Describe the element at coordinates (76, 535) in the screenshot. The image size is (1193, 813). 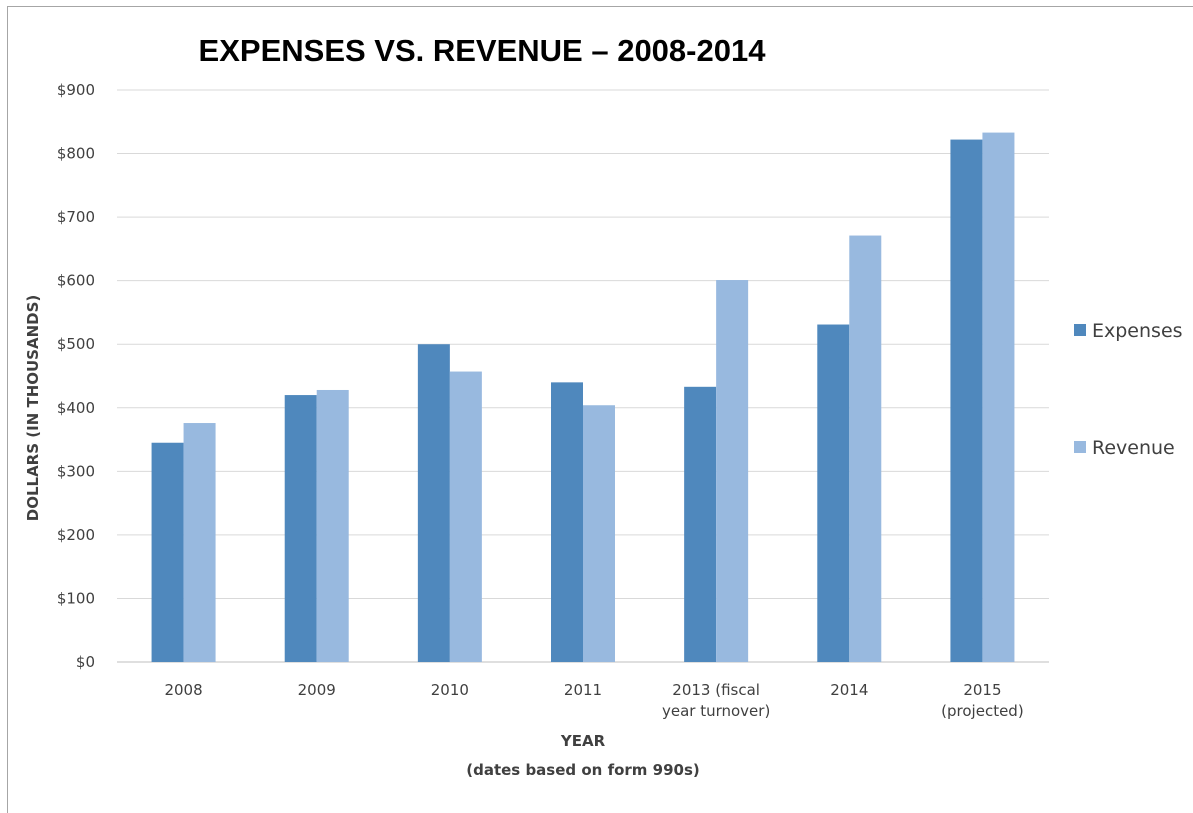
I see `y-tick-label: $200` at that location.